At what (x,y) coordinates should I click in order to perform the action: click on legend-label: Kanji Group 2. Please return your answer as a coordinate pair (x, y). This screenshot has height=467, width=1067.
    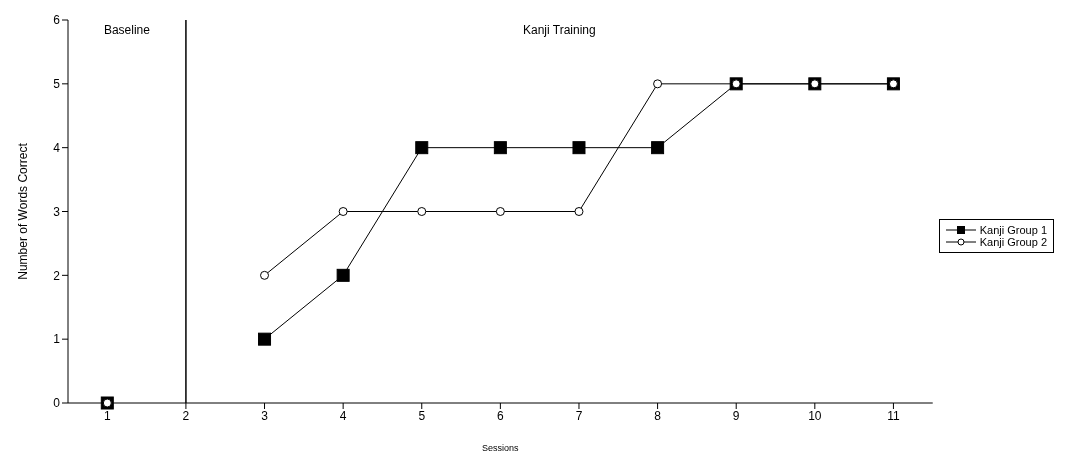
    Looking at the image, I should click on (1013, 241).